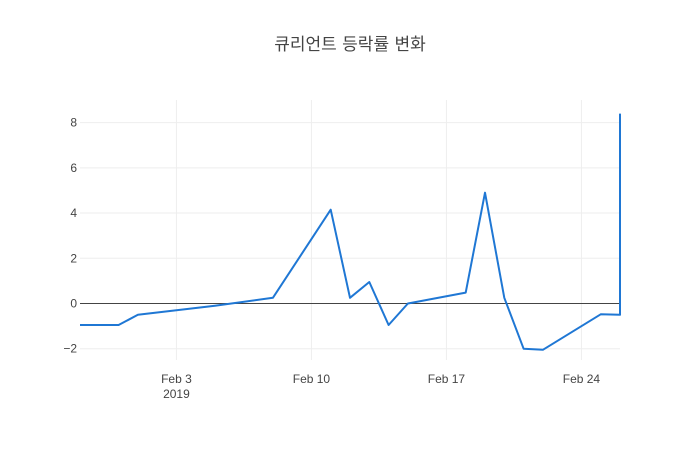 The image size is (700, 450). Describe the element at coordinates (447, 379) in the screenshot. I see `x-tick-label: Feb 17` at that location.